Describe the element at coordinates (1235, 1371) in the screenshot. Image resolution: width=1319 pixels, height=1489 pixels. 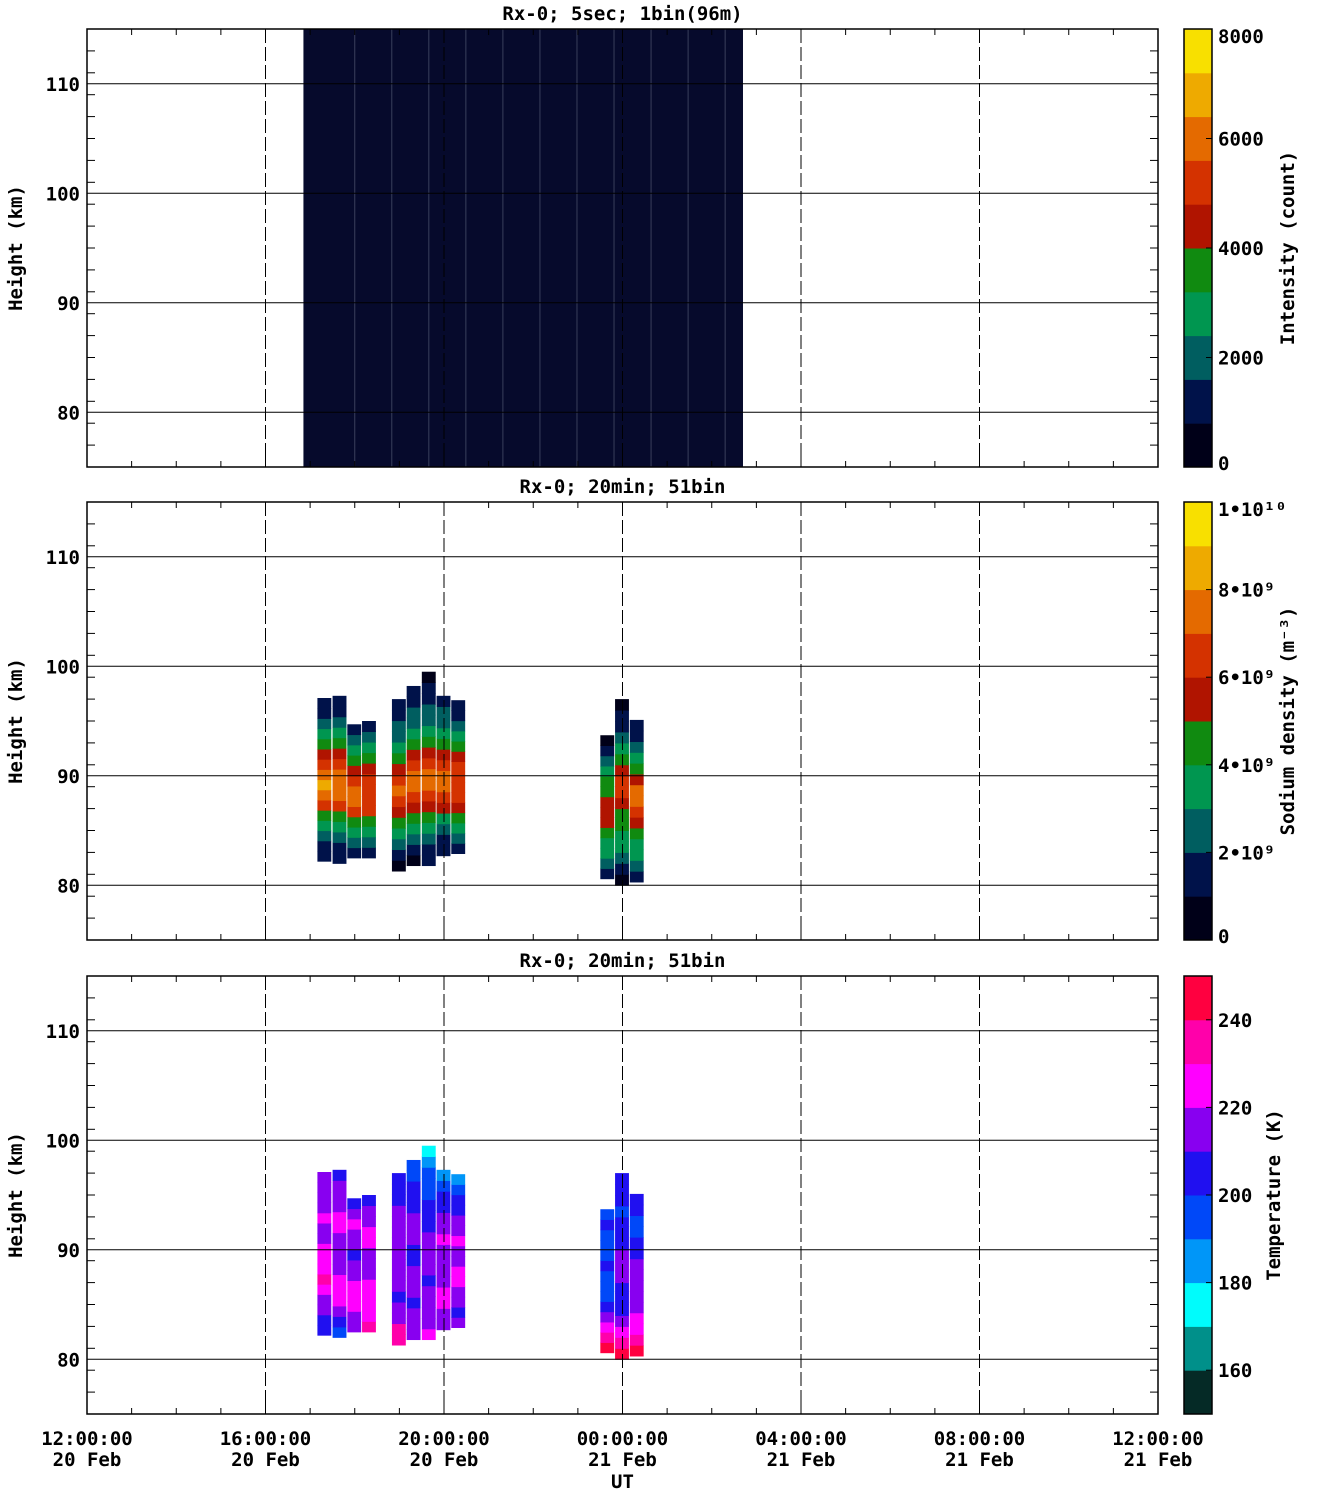
I see `colorbar-tick-label: 160` at that location.